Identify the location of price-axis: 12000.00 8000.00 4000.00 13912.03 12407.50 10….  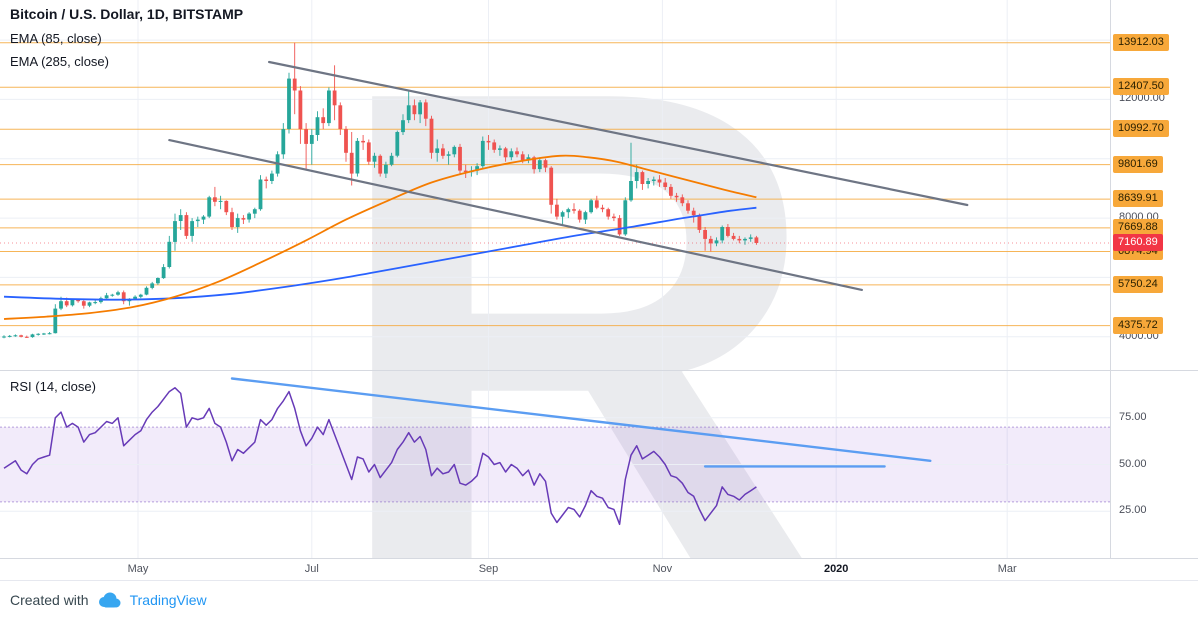
(1154, 279).